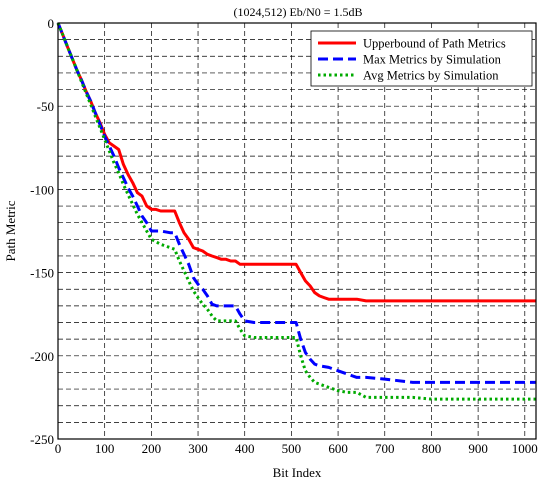 This screenshot has width=538, height=482. What do you see at coordinates (432, 60) in the screenshot?
I see `legend-label-2: Max Metrics by Simulation` at bounding box center [432, 60].